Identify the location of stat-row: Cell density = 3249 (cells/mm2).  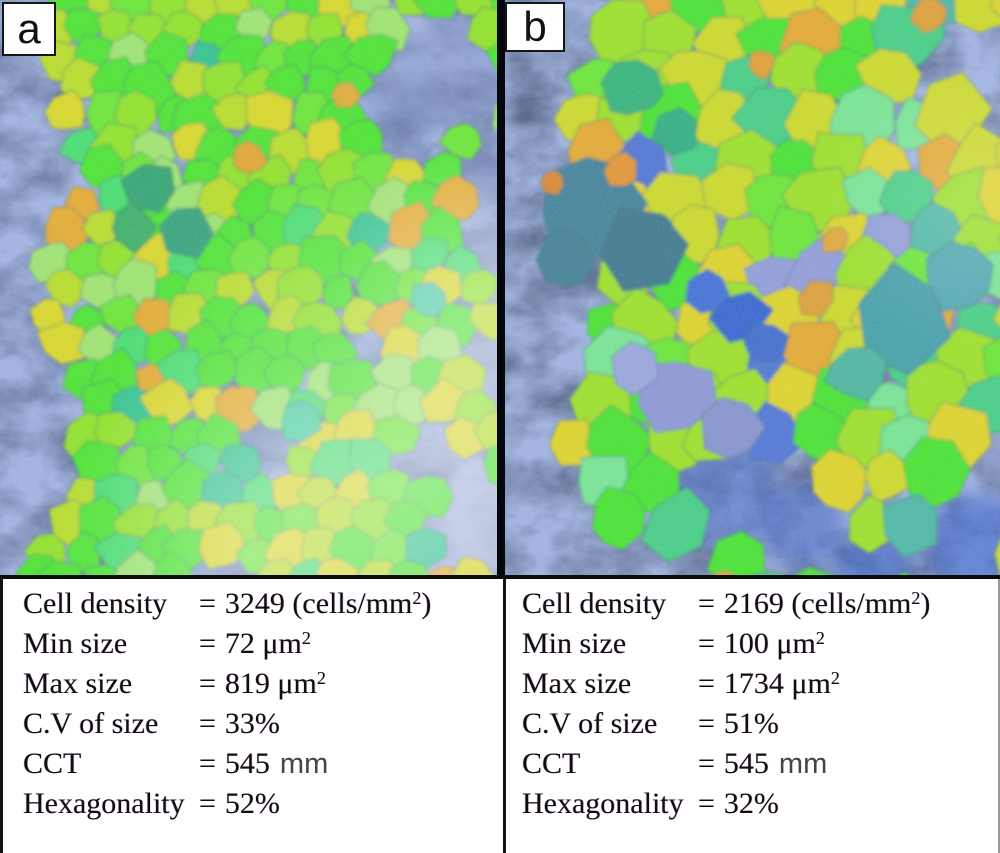
(263, 604).